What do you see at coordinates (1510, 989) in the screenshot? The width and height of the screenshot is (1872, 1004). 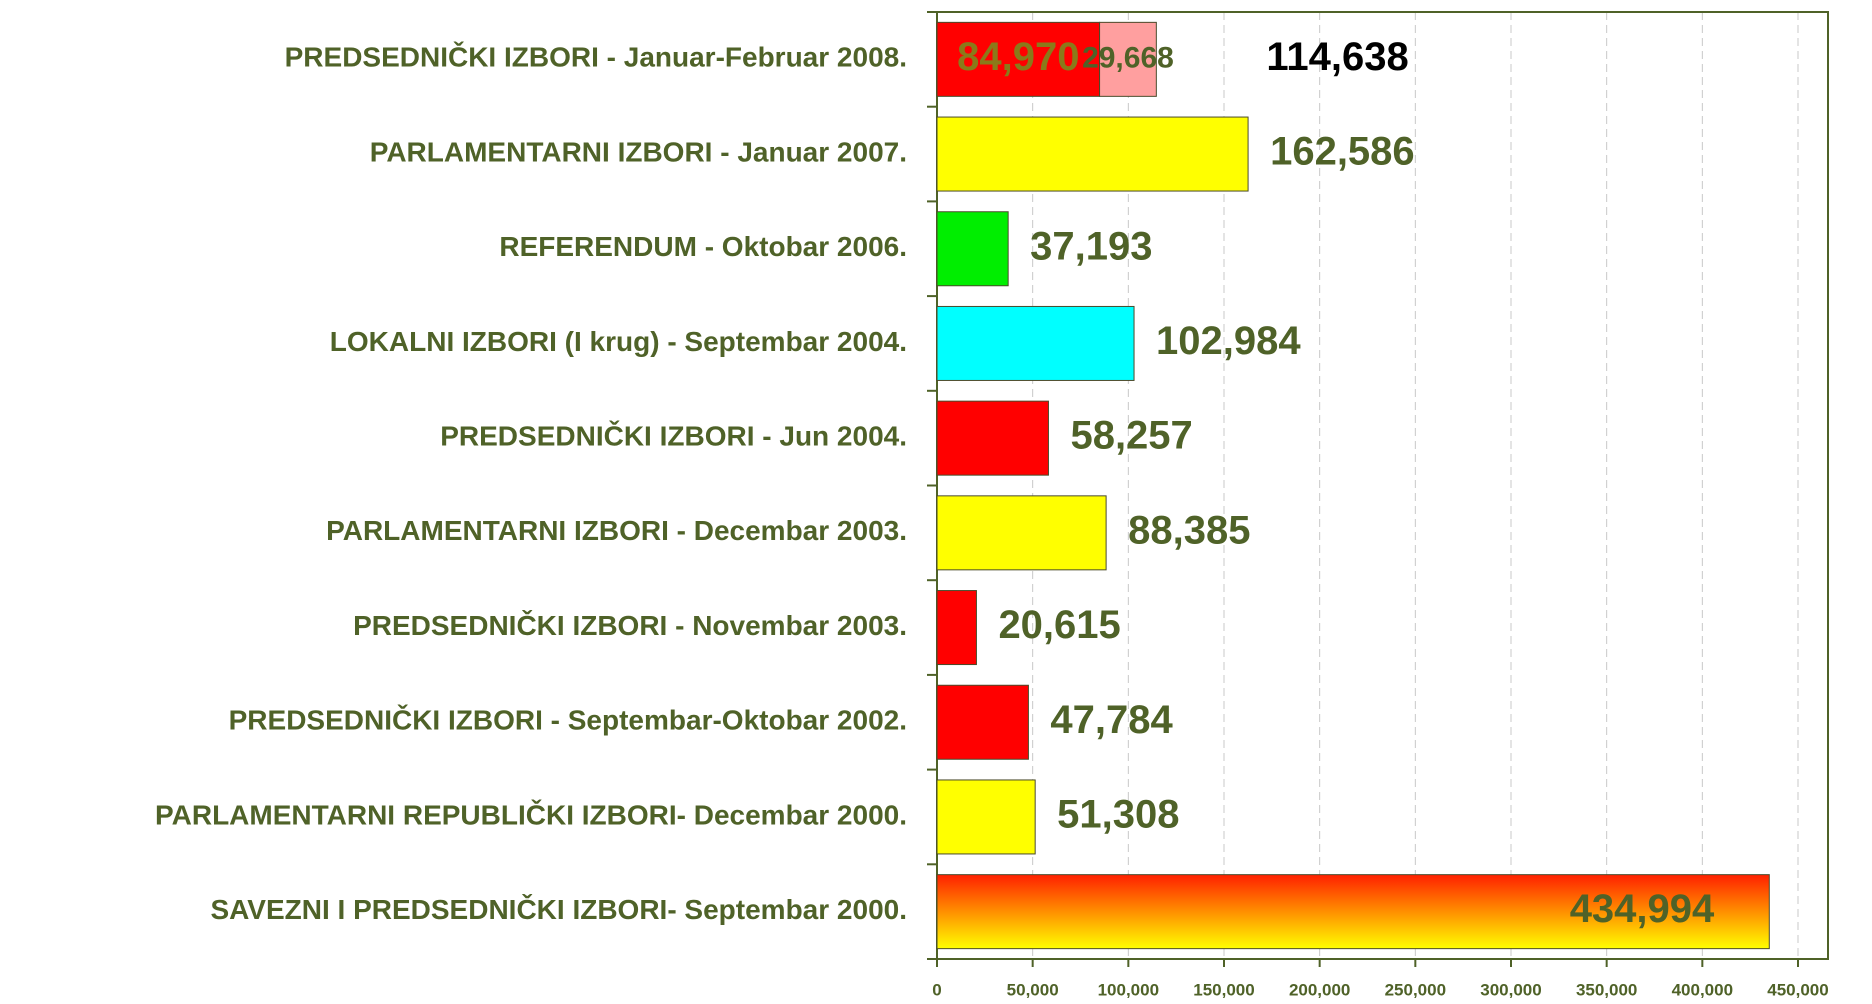 I see `x-tick-label: 300,000` at bounding box center [1510, 989].